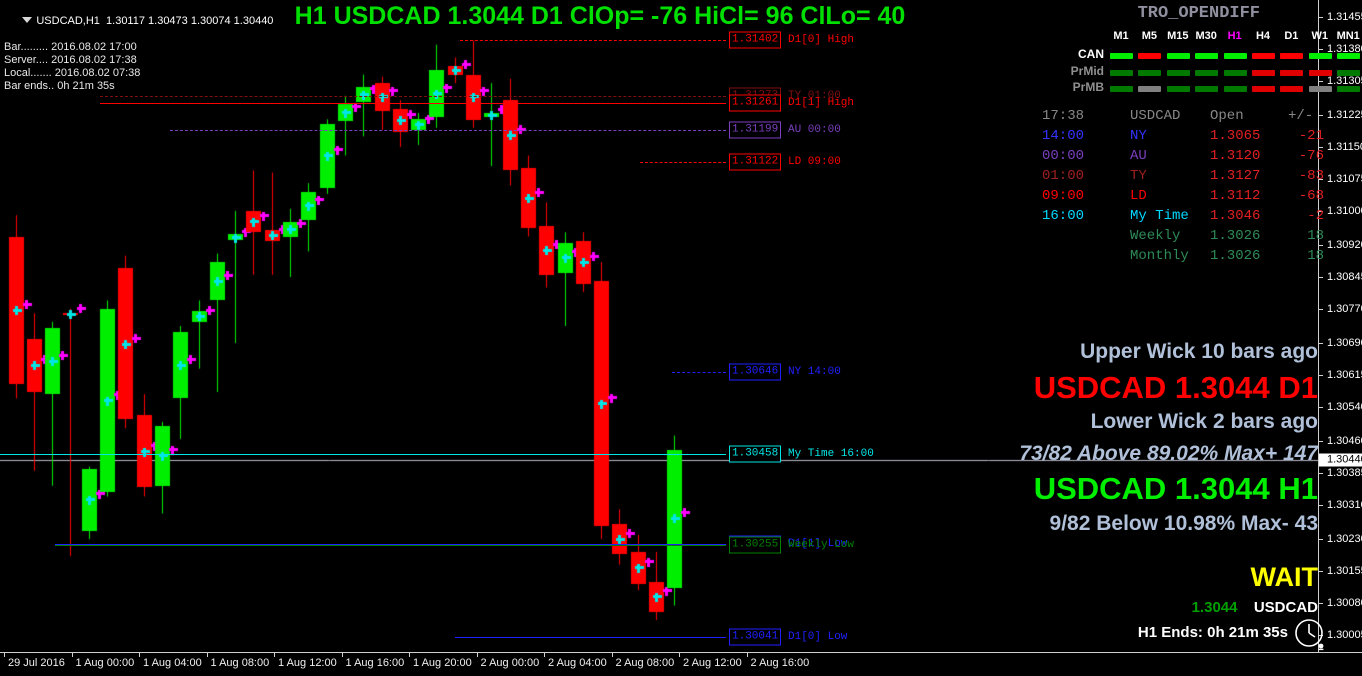  What do you see at coordinates (1178, 73) in the screenshot?
I see `tro-cell-prmid-m15` at bounding box center [1178, 73].